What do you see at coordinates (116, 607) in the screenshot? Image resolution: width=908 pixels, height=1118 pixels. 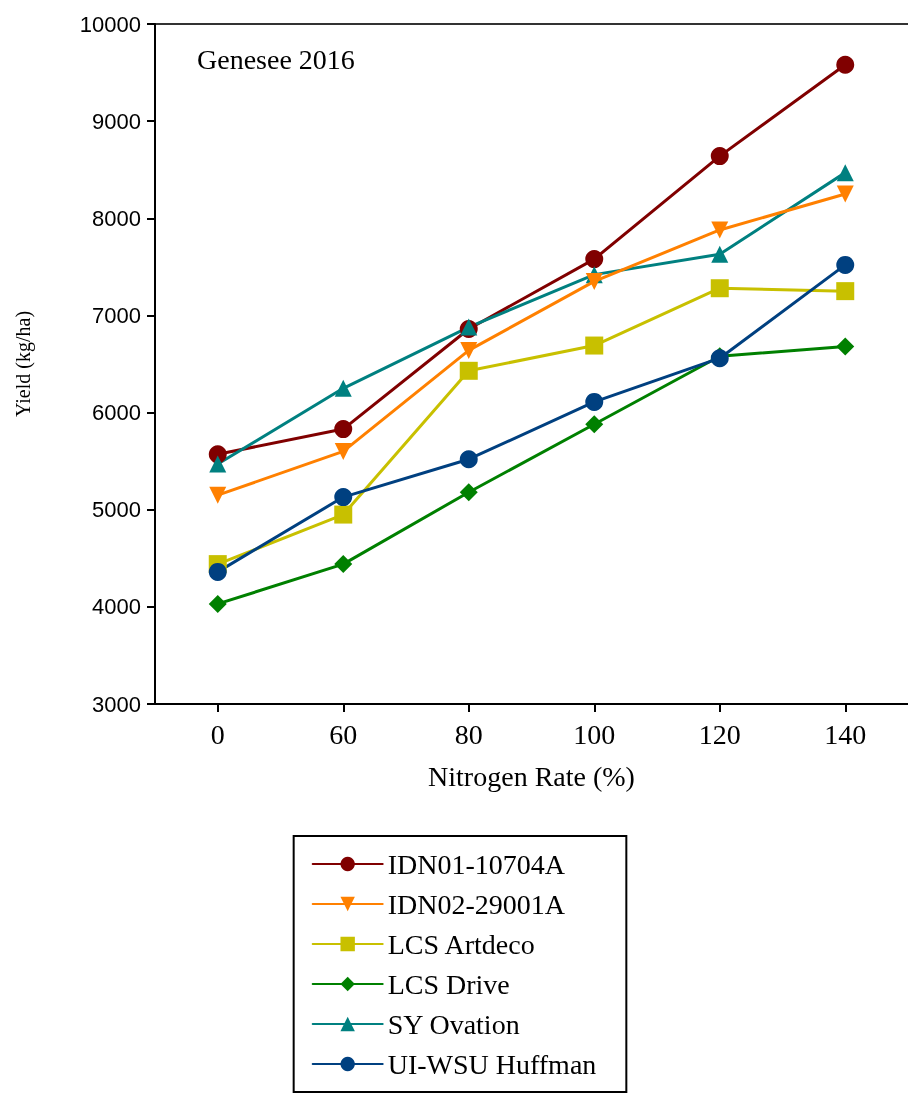 I see `y-tick-label: 4000` at bounding box center [116, 607].